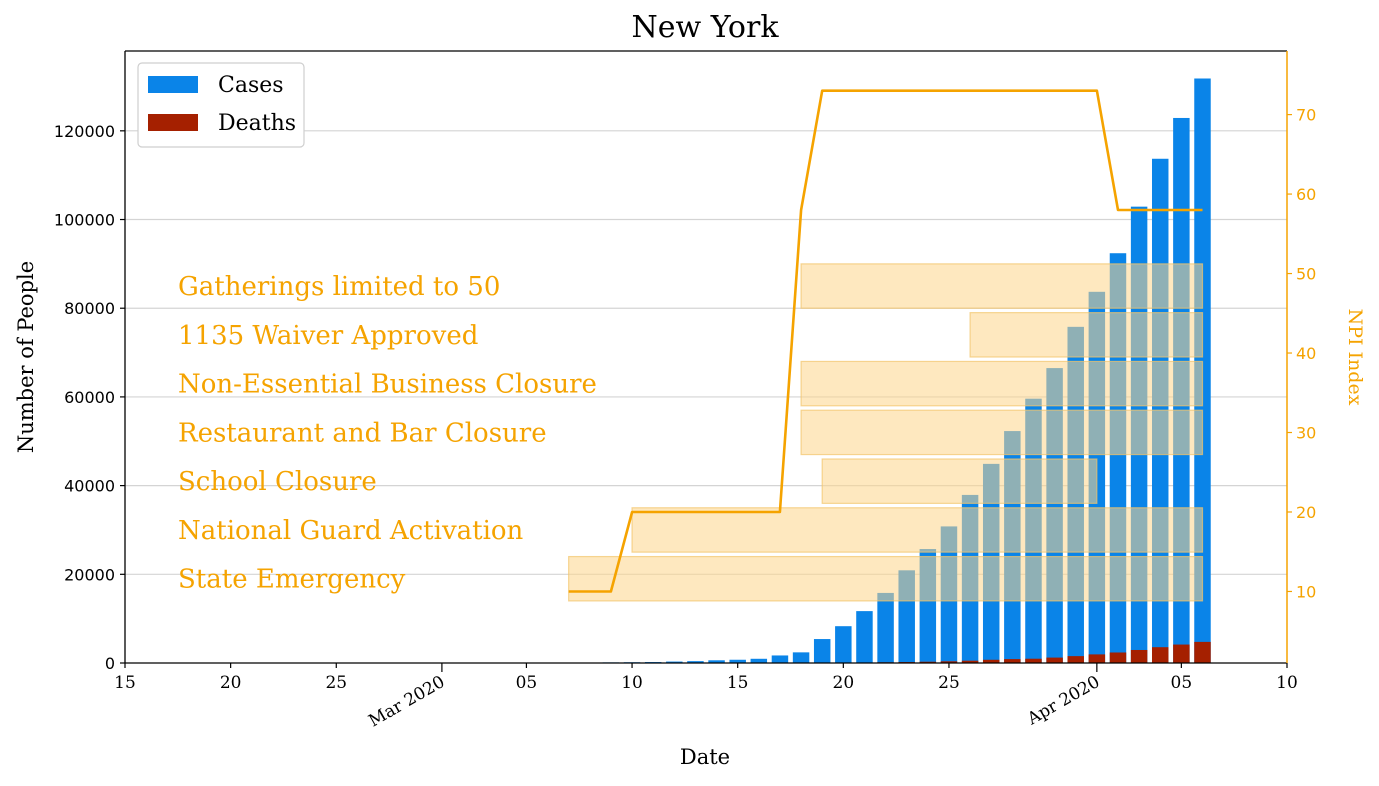 The height and width of the screenshot is (786, 1379). I want to click on y-tick-label: 100000, so click(84, 220).